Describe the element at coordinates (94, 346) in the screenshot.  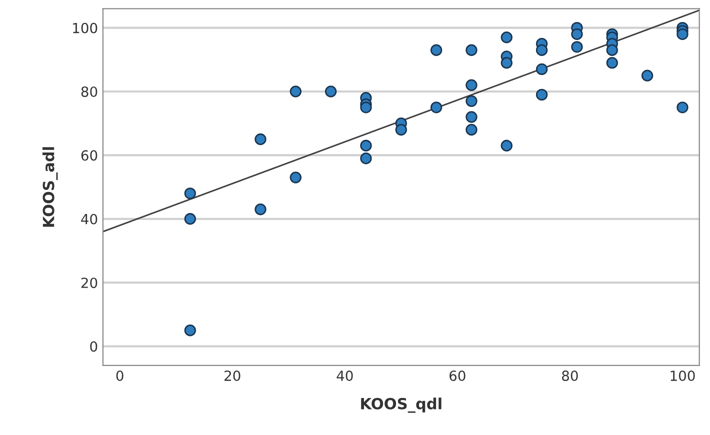
I see `y-tick-label: 0` at that location.